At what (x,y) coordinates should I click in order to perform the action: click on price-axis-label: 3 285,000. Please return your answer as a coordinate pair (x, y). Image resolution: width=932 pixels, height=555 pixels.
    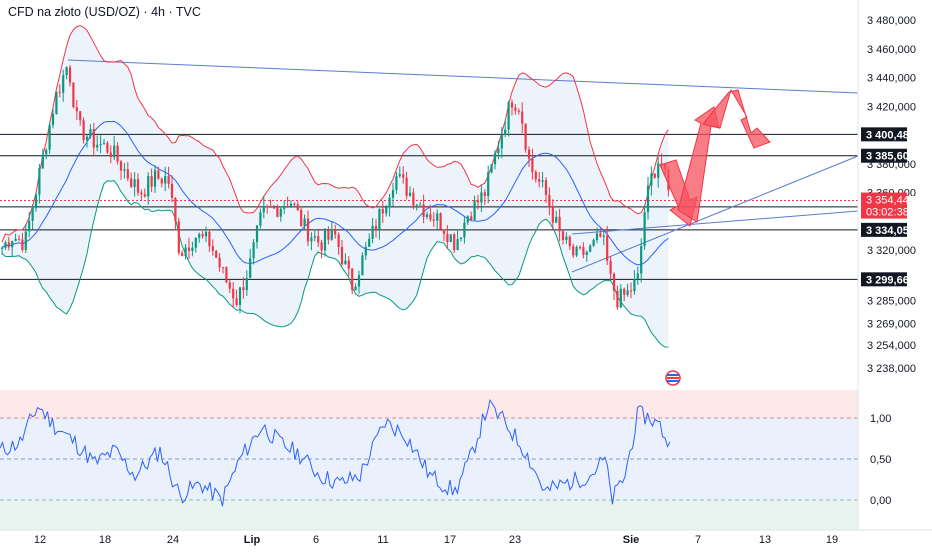
    Looking at the image, I should click on (891, 301).